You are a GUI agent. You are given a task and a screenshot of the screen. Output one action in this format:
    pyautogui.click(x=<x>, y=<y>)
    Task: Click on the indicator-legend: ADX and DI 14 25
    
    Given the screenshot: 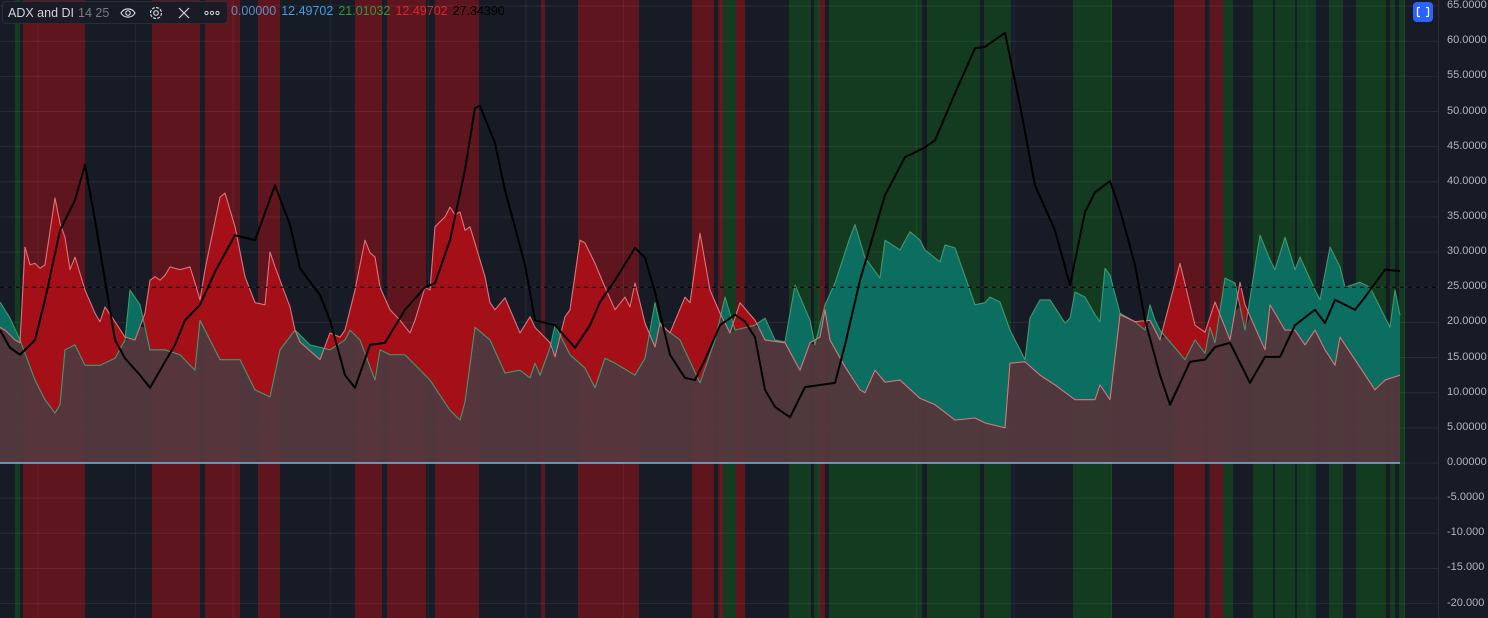 What is the action you would take?
    pyautogui.click(x=115, y=12)
    